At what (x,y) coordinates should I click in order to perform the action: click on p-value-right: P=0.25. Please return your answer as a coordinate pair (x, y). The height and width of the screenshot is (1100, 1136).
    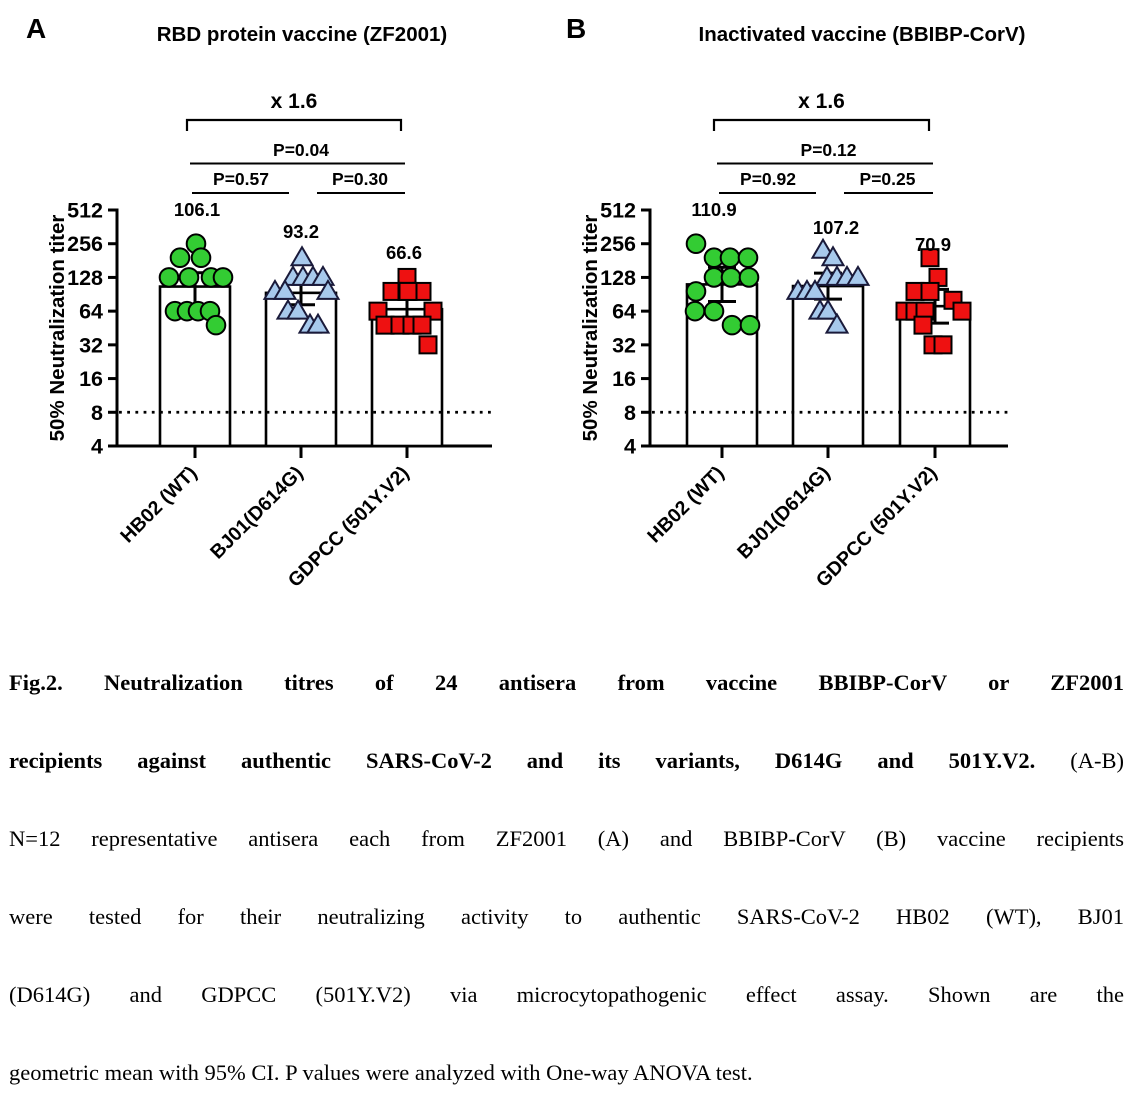
    Looking at the image, I should click on (888, 179).